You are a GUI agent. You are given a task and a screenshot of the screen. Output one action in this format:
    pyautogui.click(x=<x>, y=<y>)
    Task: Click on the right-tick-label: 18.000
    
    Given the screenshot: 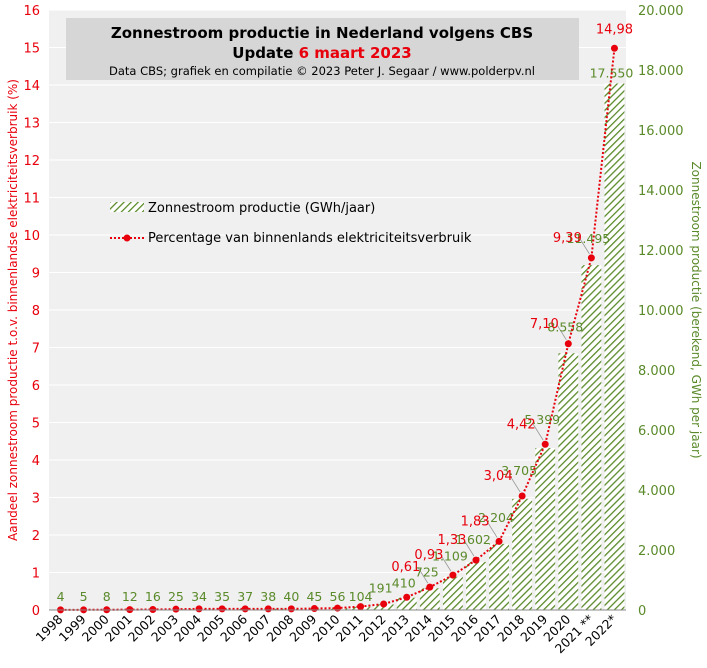 What is the action you would take?
    pyautogui.click(x=661, y=71)
    